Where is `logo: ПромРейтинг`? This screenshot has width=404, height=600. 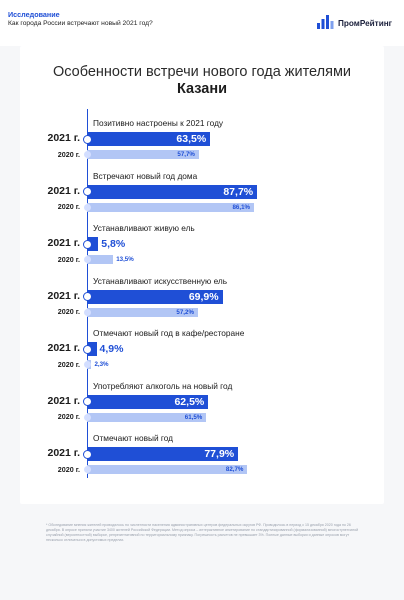
logo: ПромРейтинг is located at coordinates (359, 25).